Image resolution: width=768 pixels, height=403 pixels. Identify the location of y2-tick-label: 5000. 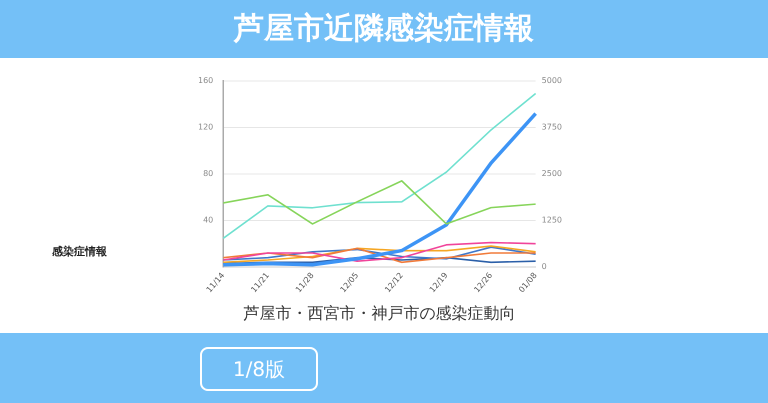
(552, 80).